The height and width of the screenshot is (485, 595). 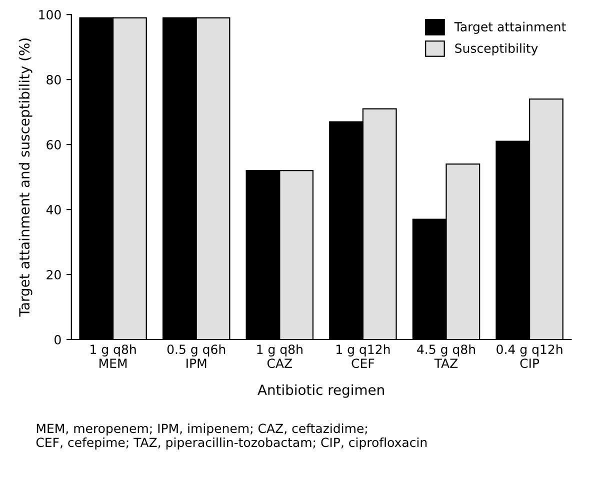 I want to click on y-tick-label: 40, so click(x=53, y=209).